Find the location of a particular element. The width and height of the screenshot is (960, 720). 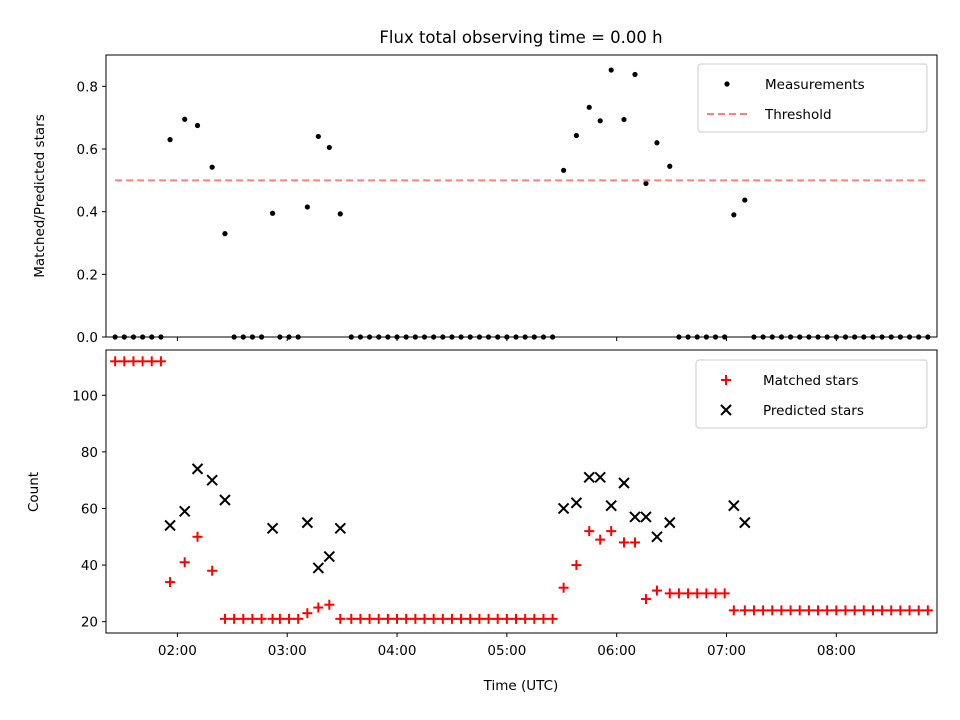

x-tick-label: 07:00 is located at coordinates (726, 651).